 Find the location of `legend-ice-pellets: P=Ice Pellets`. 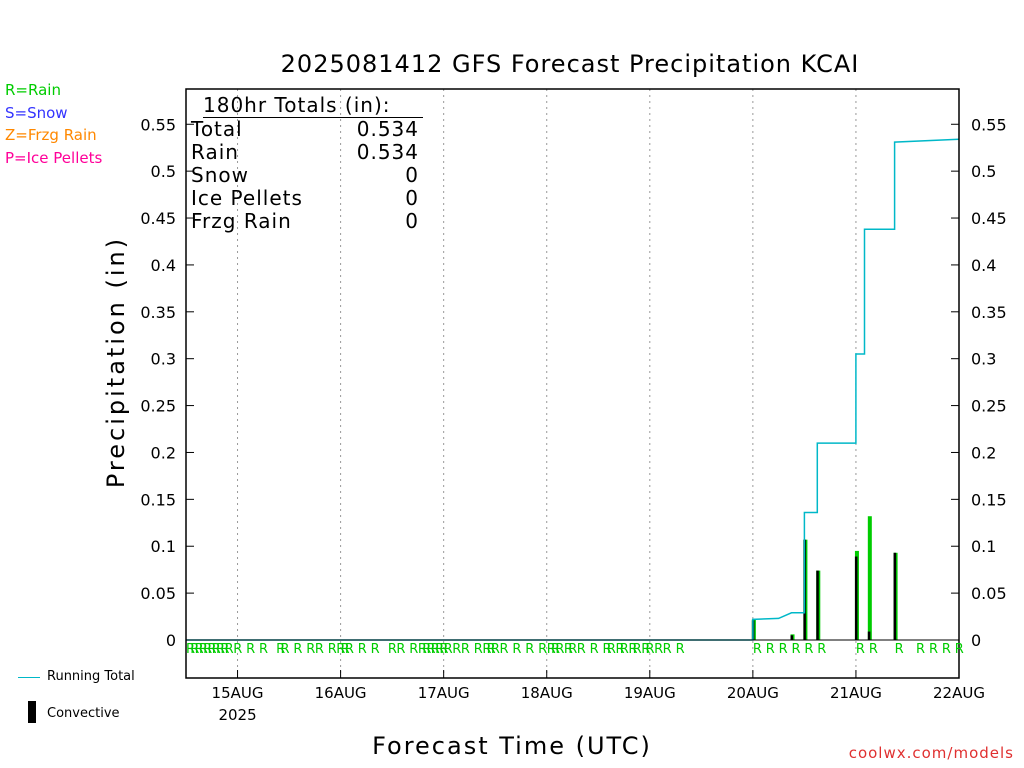

legend-ice-pellets: P=Ice Pellets is located at coordinates (54, 158).